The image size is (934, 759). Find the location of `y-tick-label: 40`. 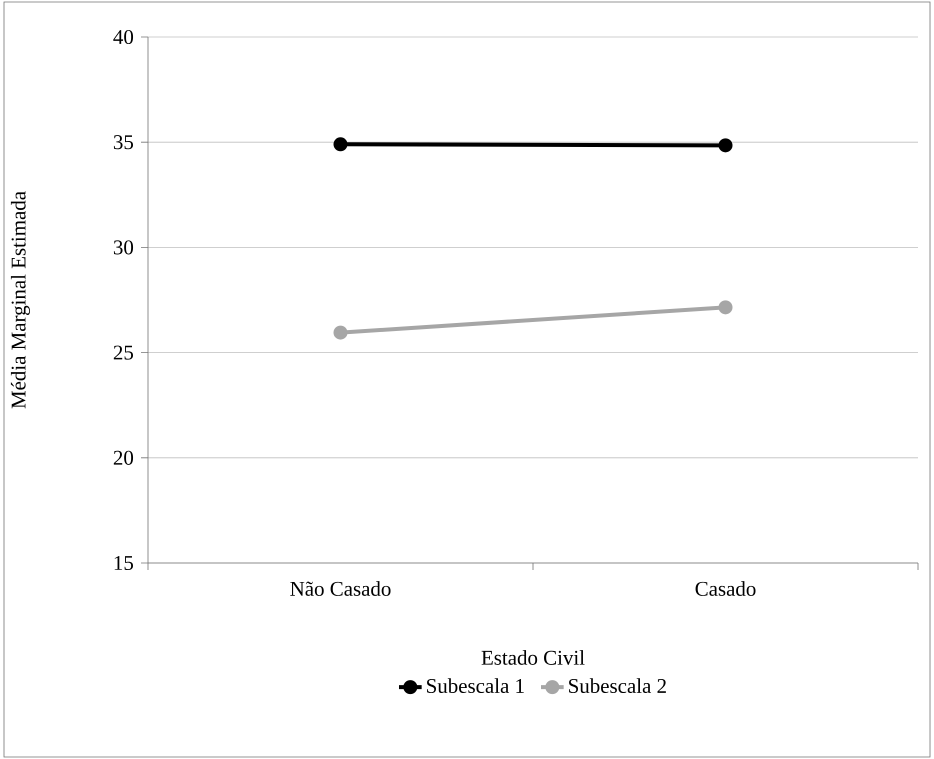

y-tick-label: 40 is located at coordinates (123, 37).